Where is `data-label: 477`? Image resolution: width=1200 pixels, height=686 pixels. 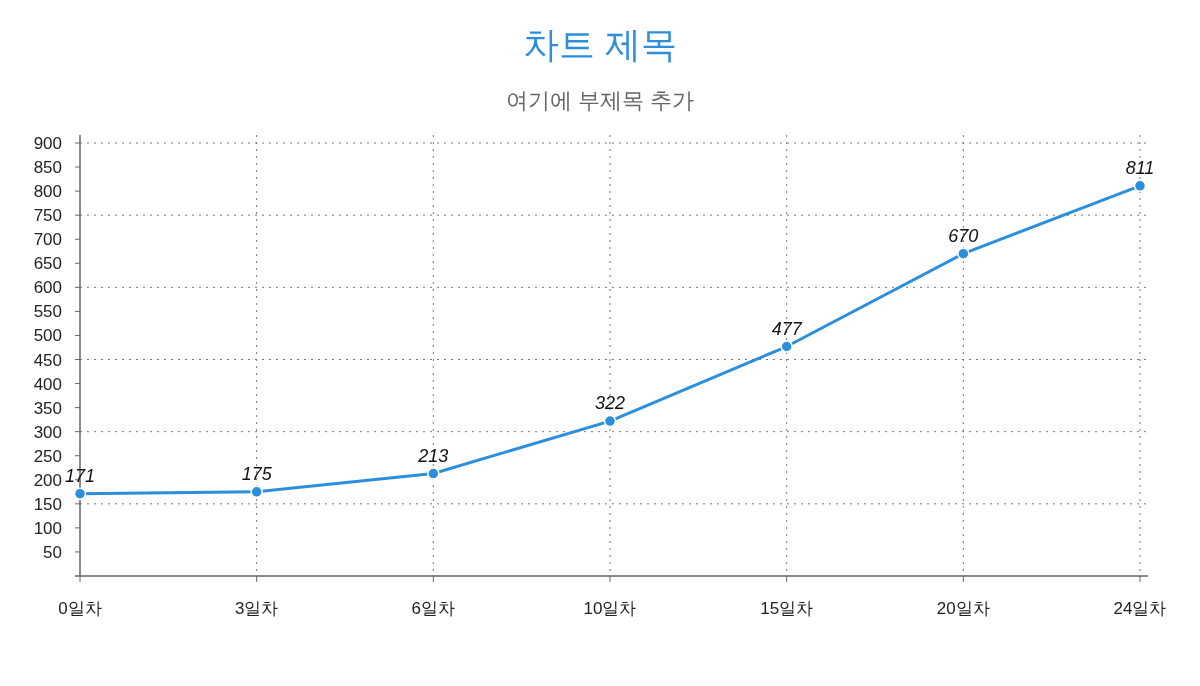
data-label: 477 is located at coordinates (787, 328).